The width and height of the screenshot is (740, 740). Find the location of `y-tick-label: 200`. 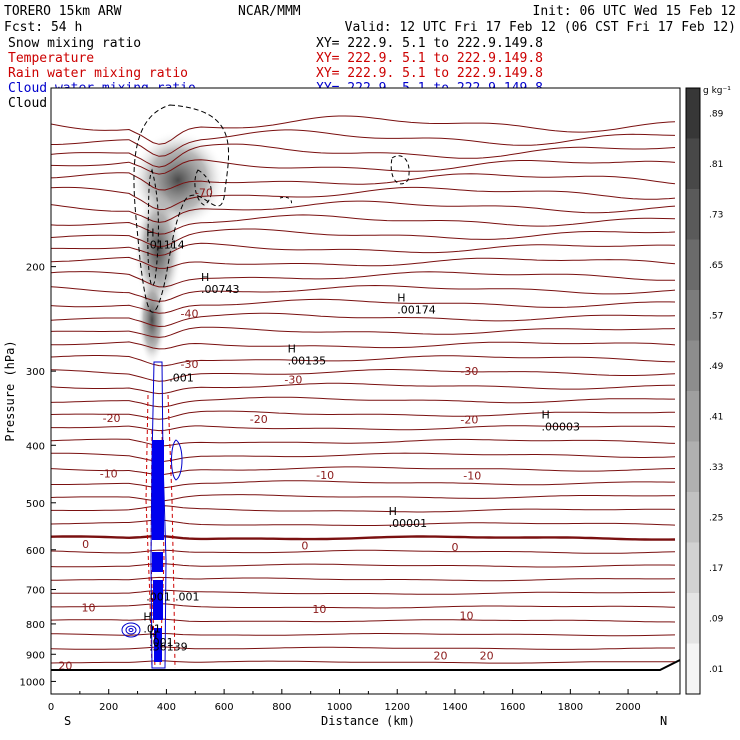

y-tick-label: 200 is located at coordinates (35, 268).